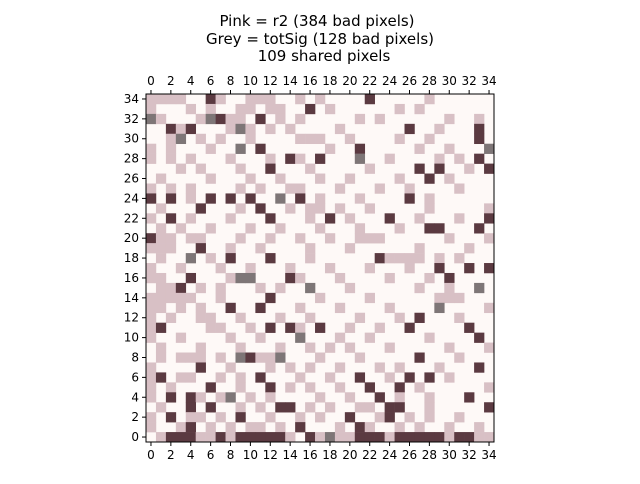  Describe the element at coordinates (488, 81) in the screenshot. I see `x-tick-label-top: 34` at that location.